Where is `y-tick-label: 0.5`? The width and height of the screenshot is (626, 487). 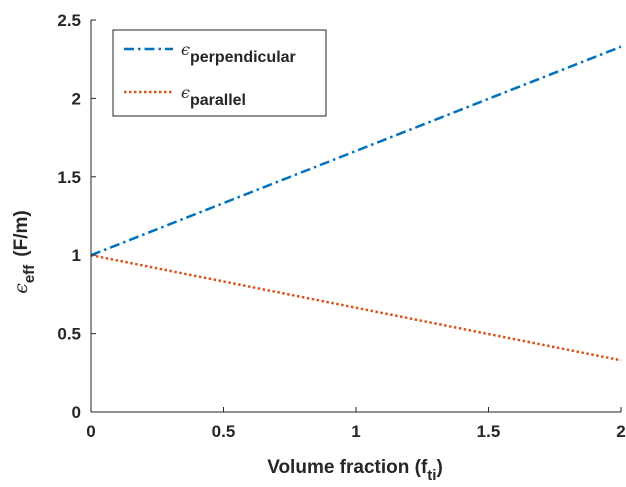
y-tick-label: 0.5 is located at coordinates (69, 334).